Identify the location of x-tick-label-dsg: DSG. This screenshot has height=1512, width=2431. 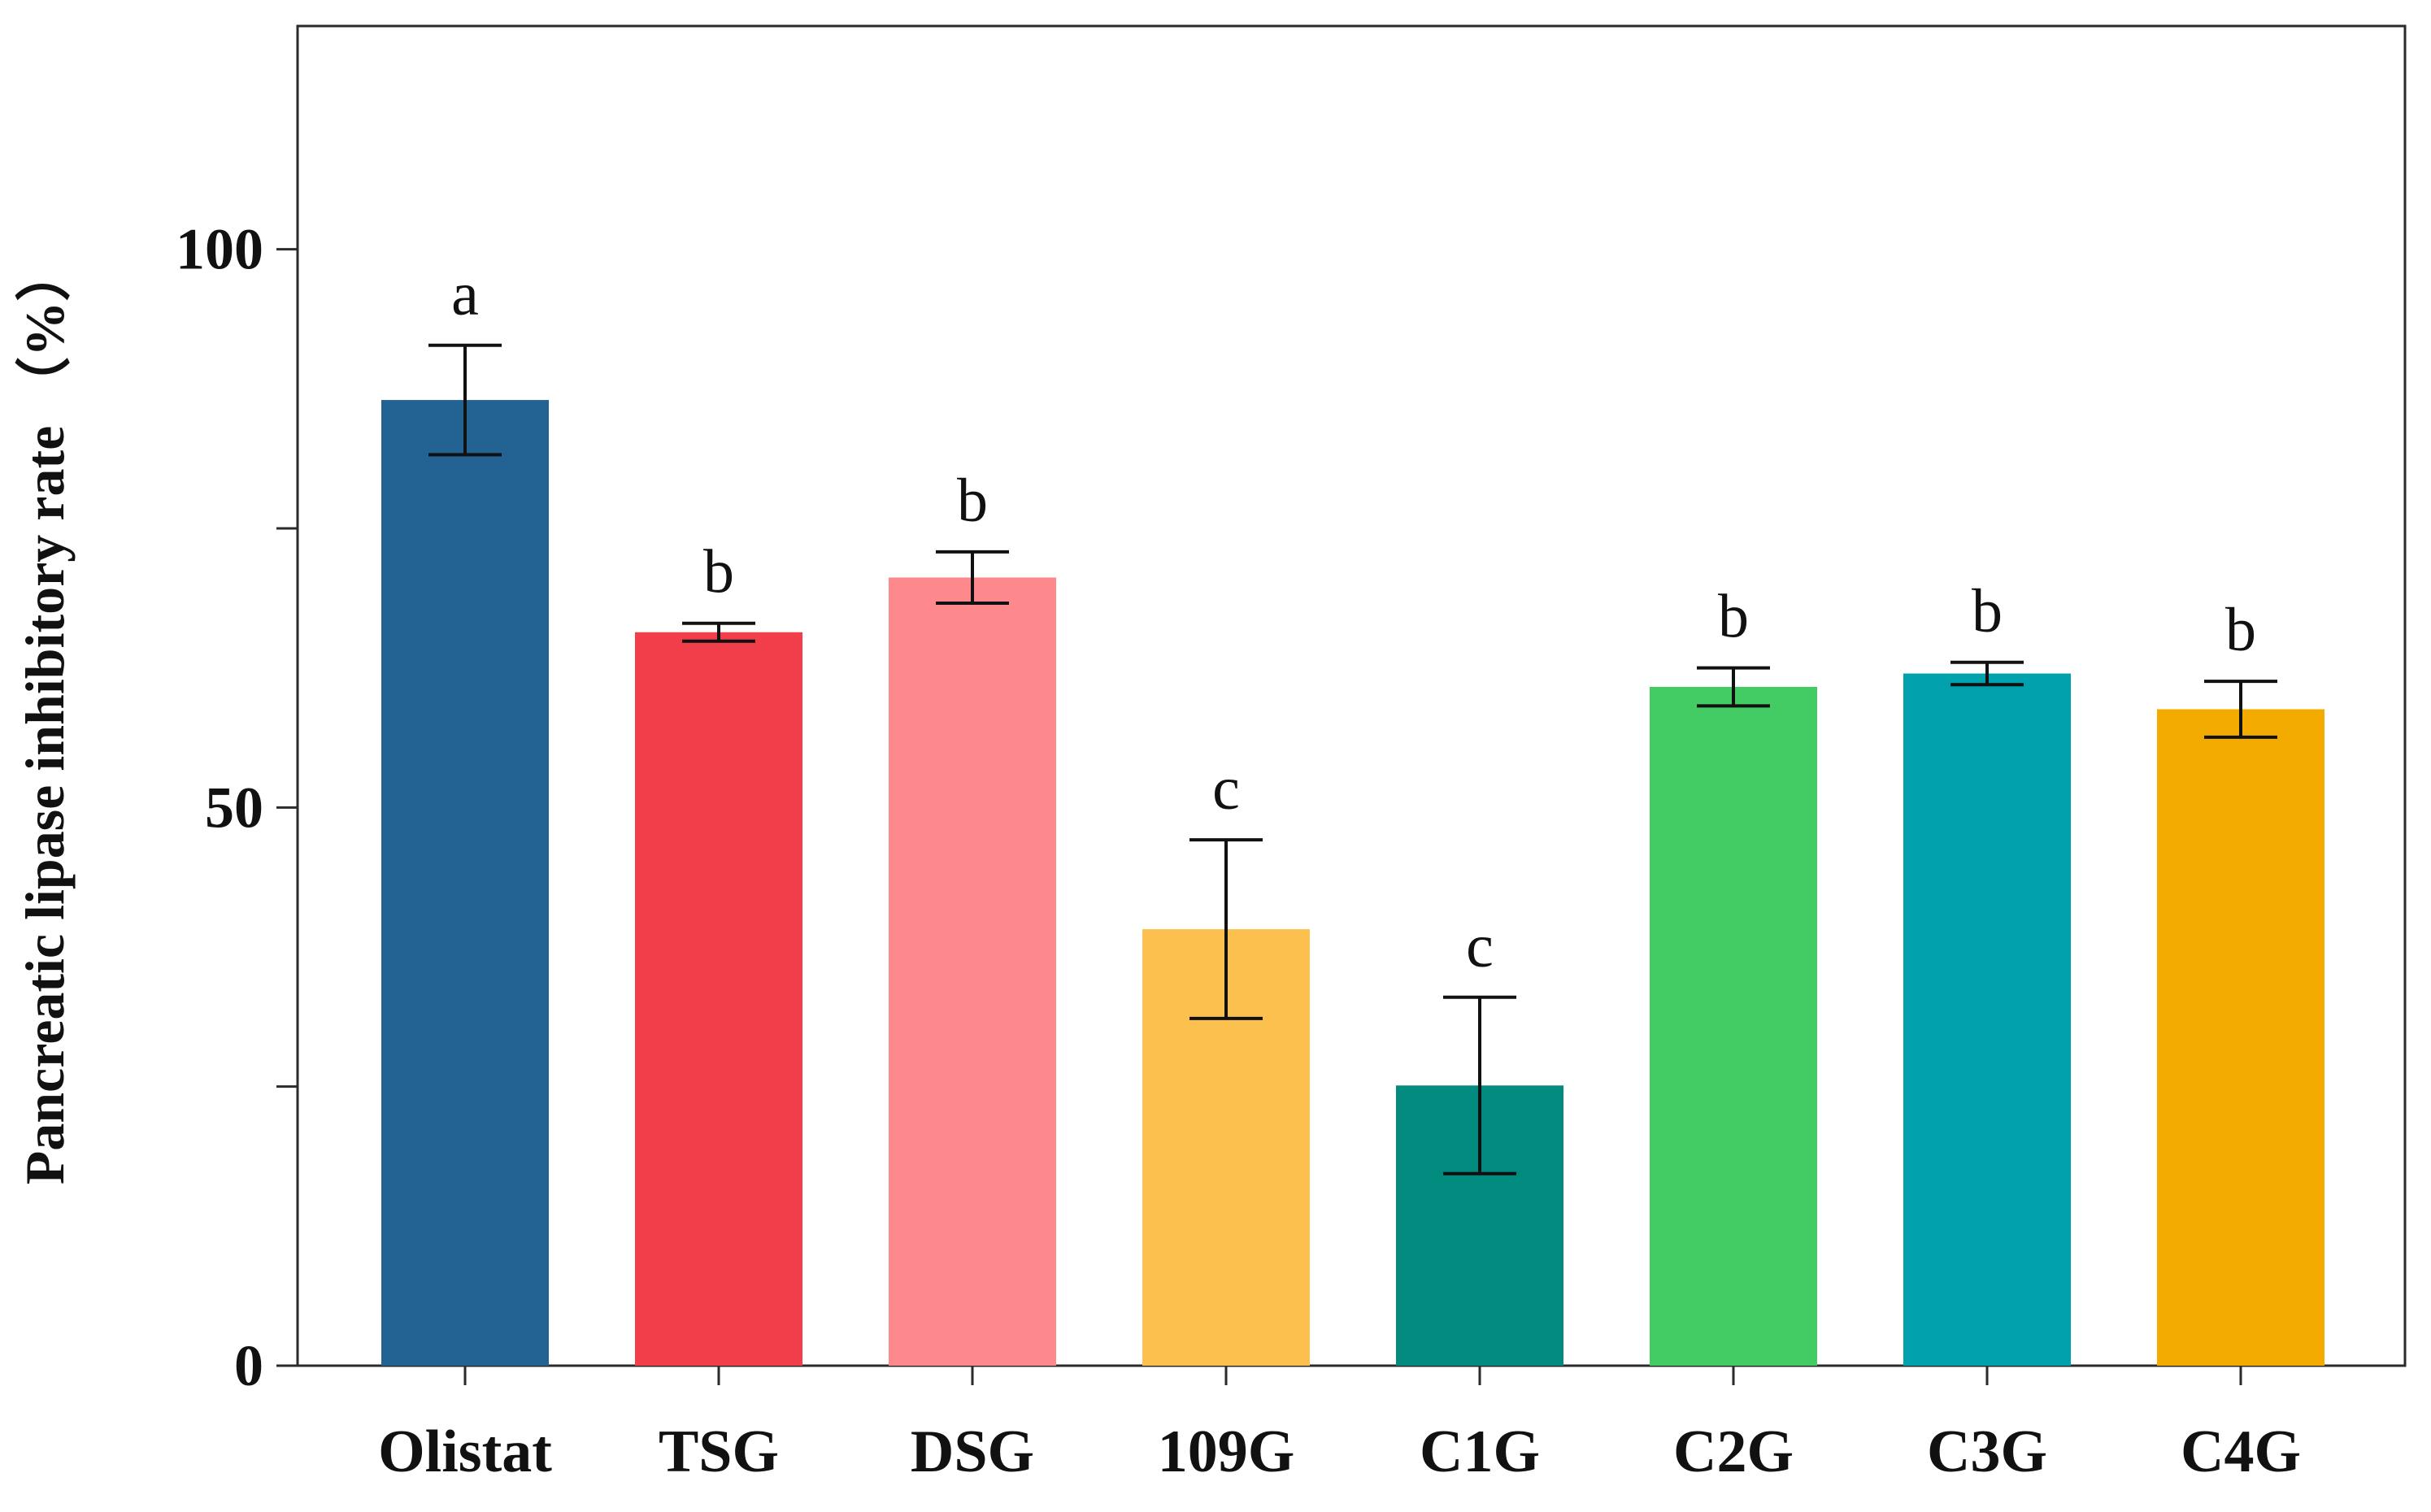
(973, 1452).